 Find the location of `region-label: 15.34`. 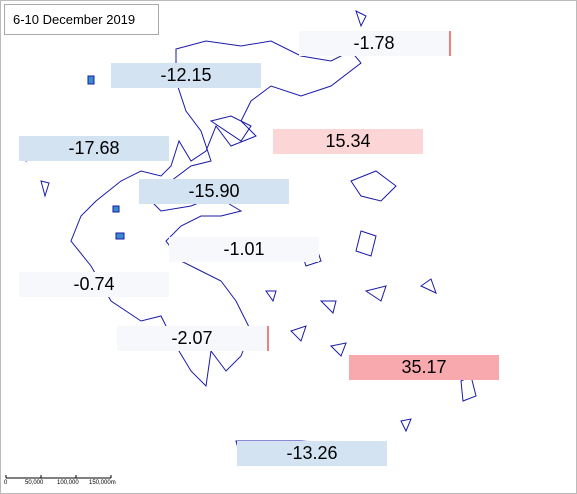

region-label: 15.34 is located at coordinates (348, 141).